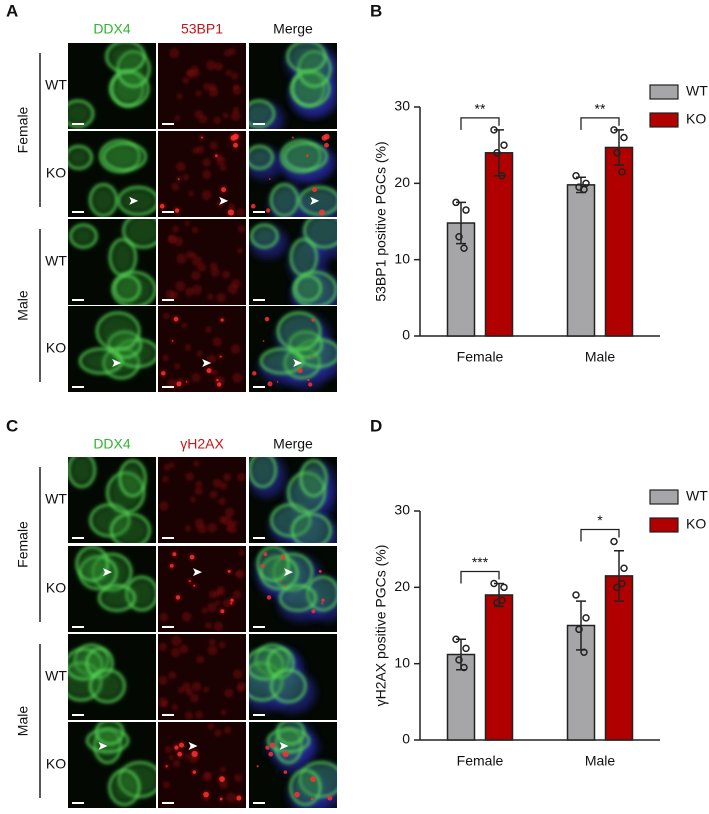 This screenshot has height=814, width=709. Describe the element at coordinates (12, 10) in the screenshot. I see `panel-letter: A` at that location.